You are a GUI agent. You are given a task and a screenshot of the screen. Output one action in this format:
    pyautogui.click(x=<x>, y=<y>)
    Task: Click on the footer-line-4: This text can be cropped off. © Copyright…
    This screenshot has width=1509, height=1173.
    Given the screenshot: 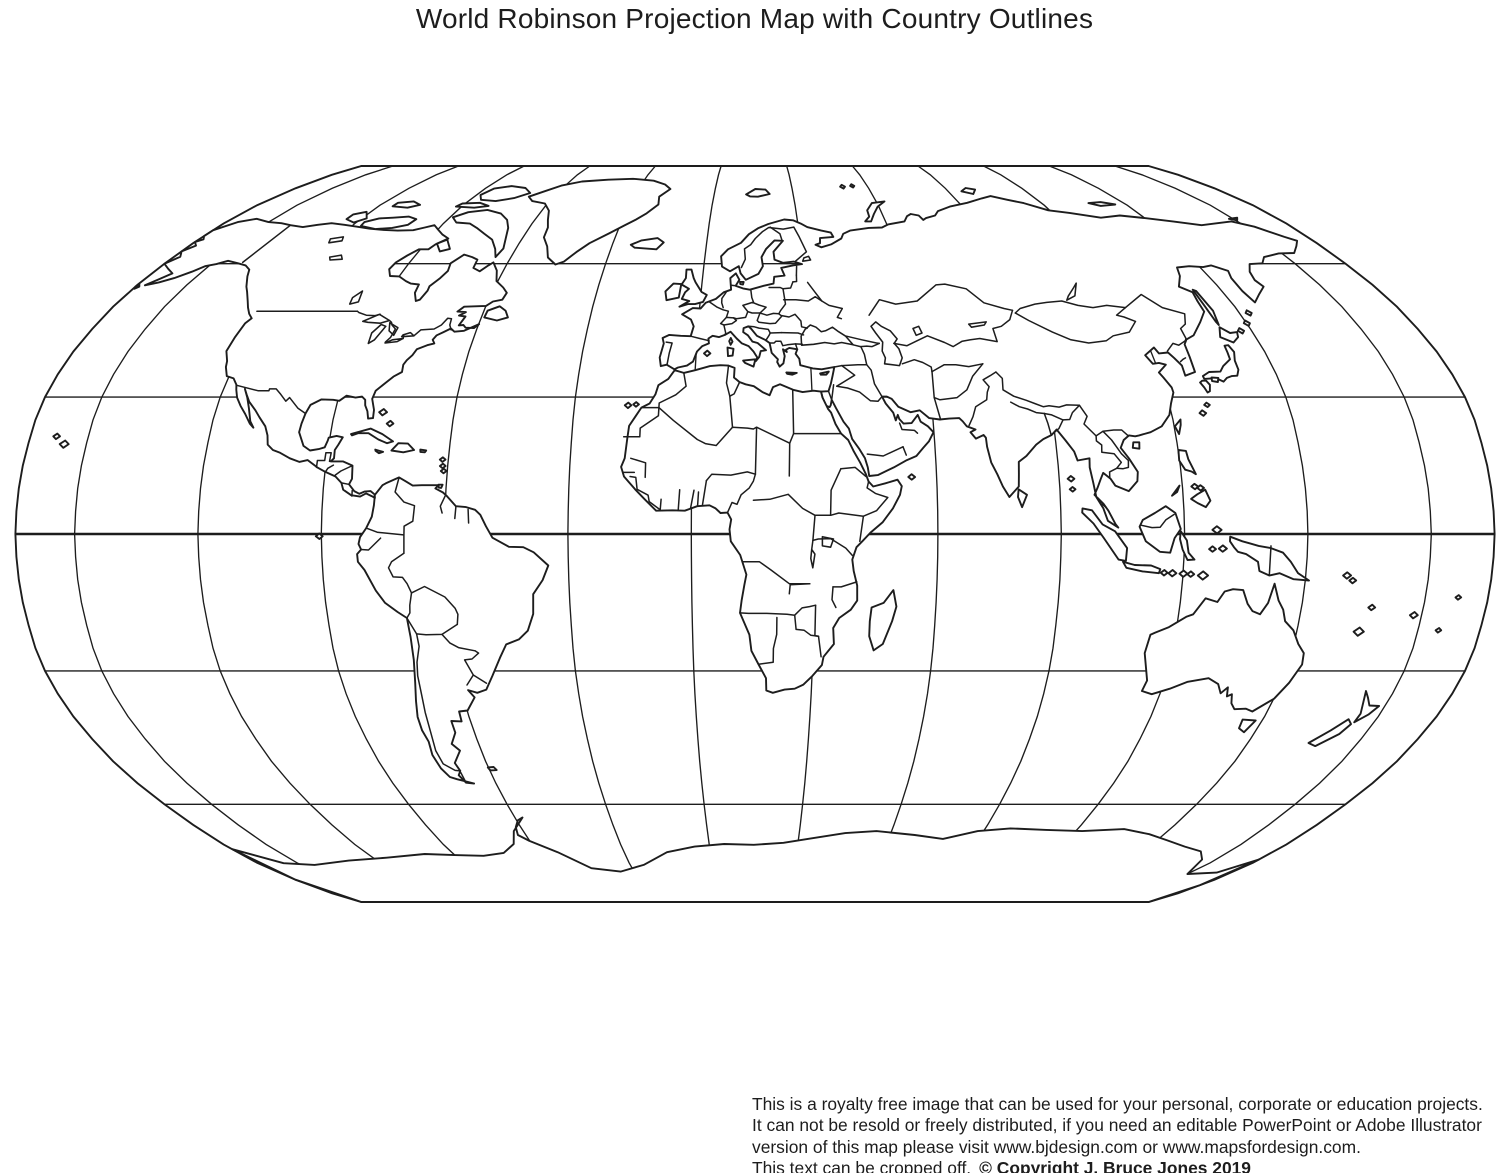 What is the action you would take?
    pyautogui.click(x=1130, y=1165)
    